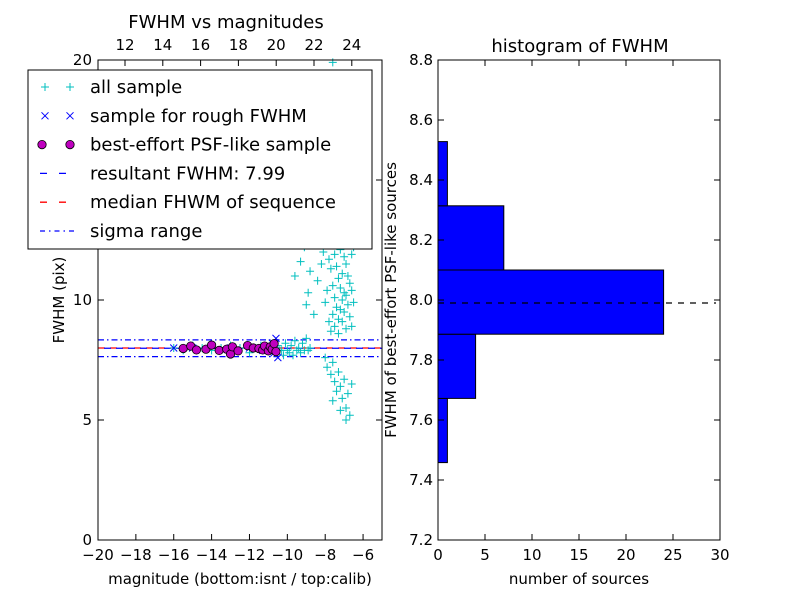  Describe the element at coordinates (225, 22) in the screenshot. I see `scatter-title: FWHM vs magnitudes` at that location.